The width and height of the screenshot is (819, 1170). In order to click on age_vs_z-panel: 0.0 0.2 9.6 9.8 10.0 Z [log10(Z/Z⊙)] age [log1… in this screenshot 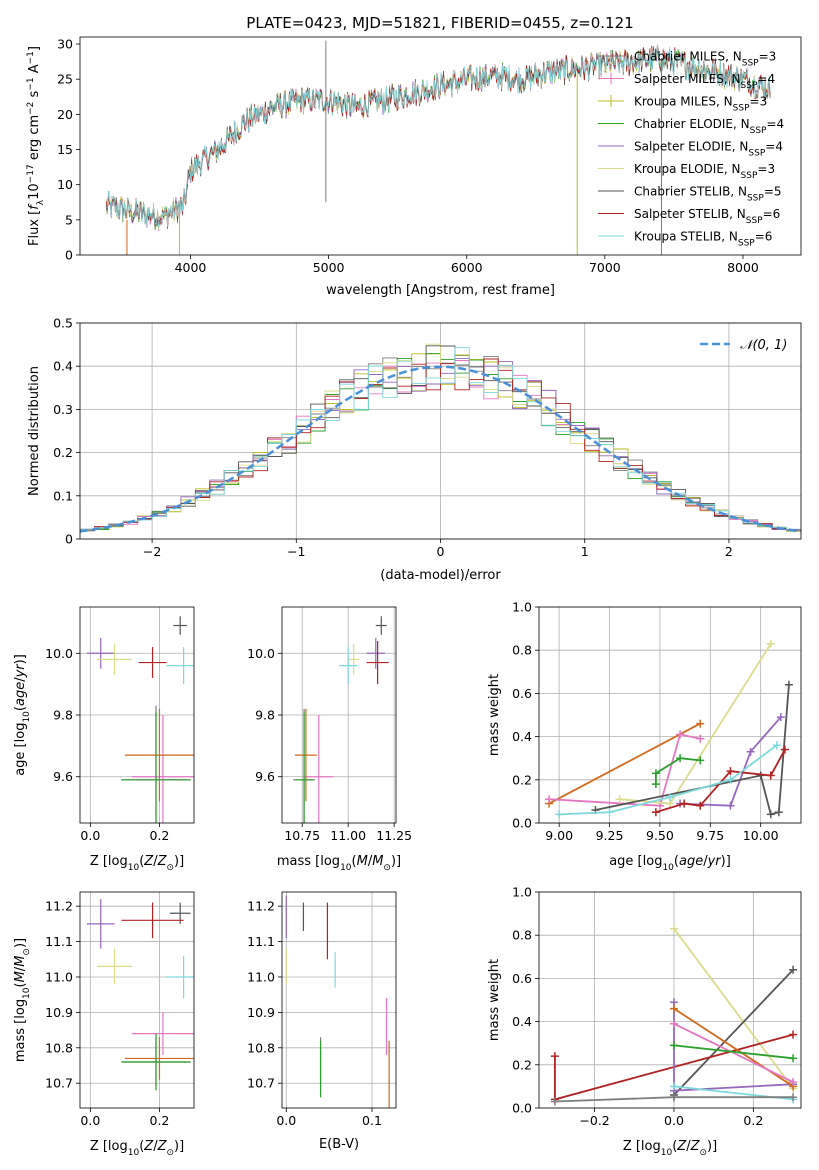, I will do `click(104, 739)`.